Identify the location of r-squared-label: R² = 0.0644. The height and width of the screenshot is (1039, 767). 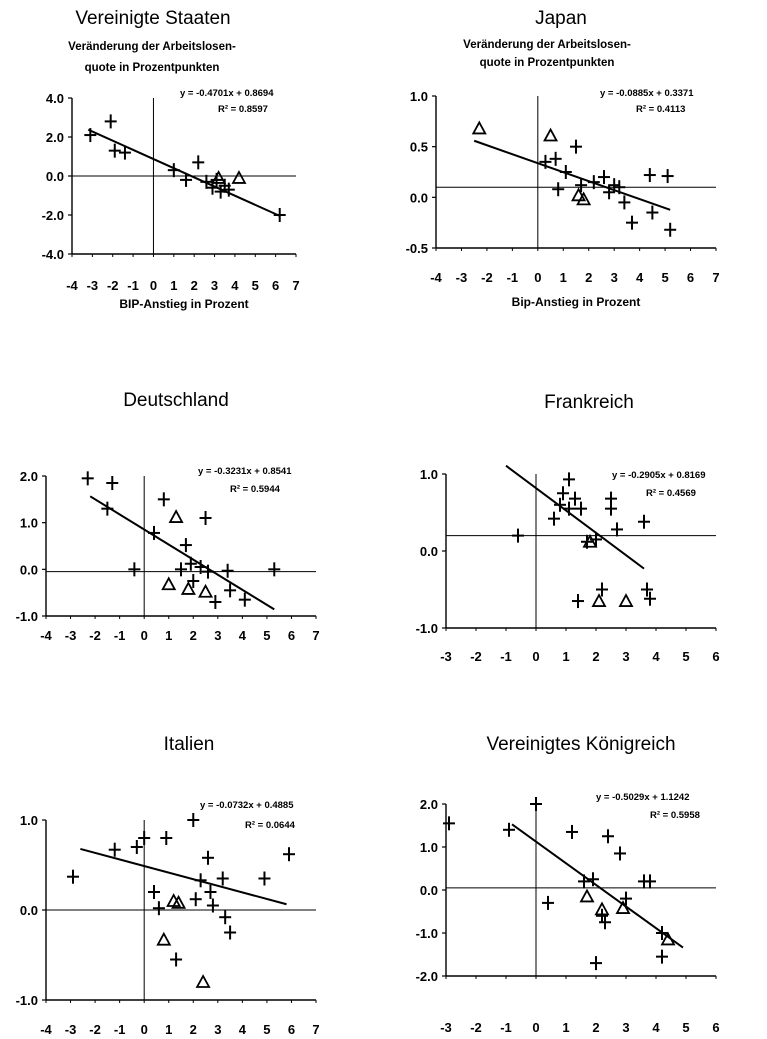
(270, 825).